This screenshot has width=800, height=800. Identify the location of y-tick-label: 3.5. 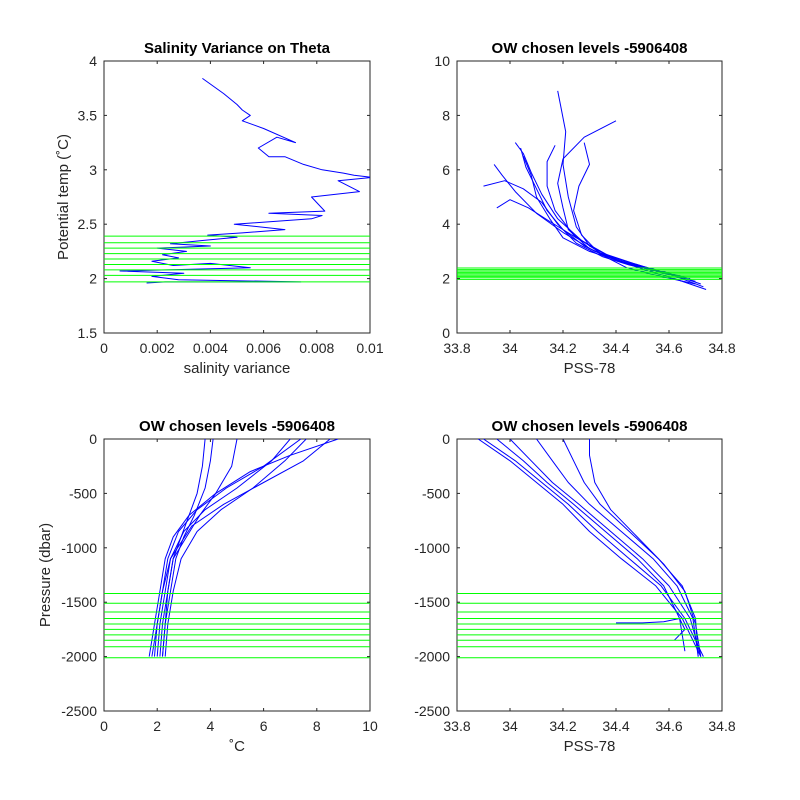
(88, 115).